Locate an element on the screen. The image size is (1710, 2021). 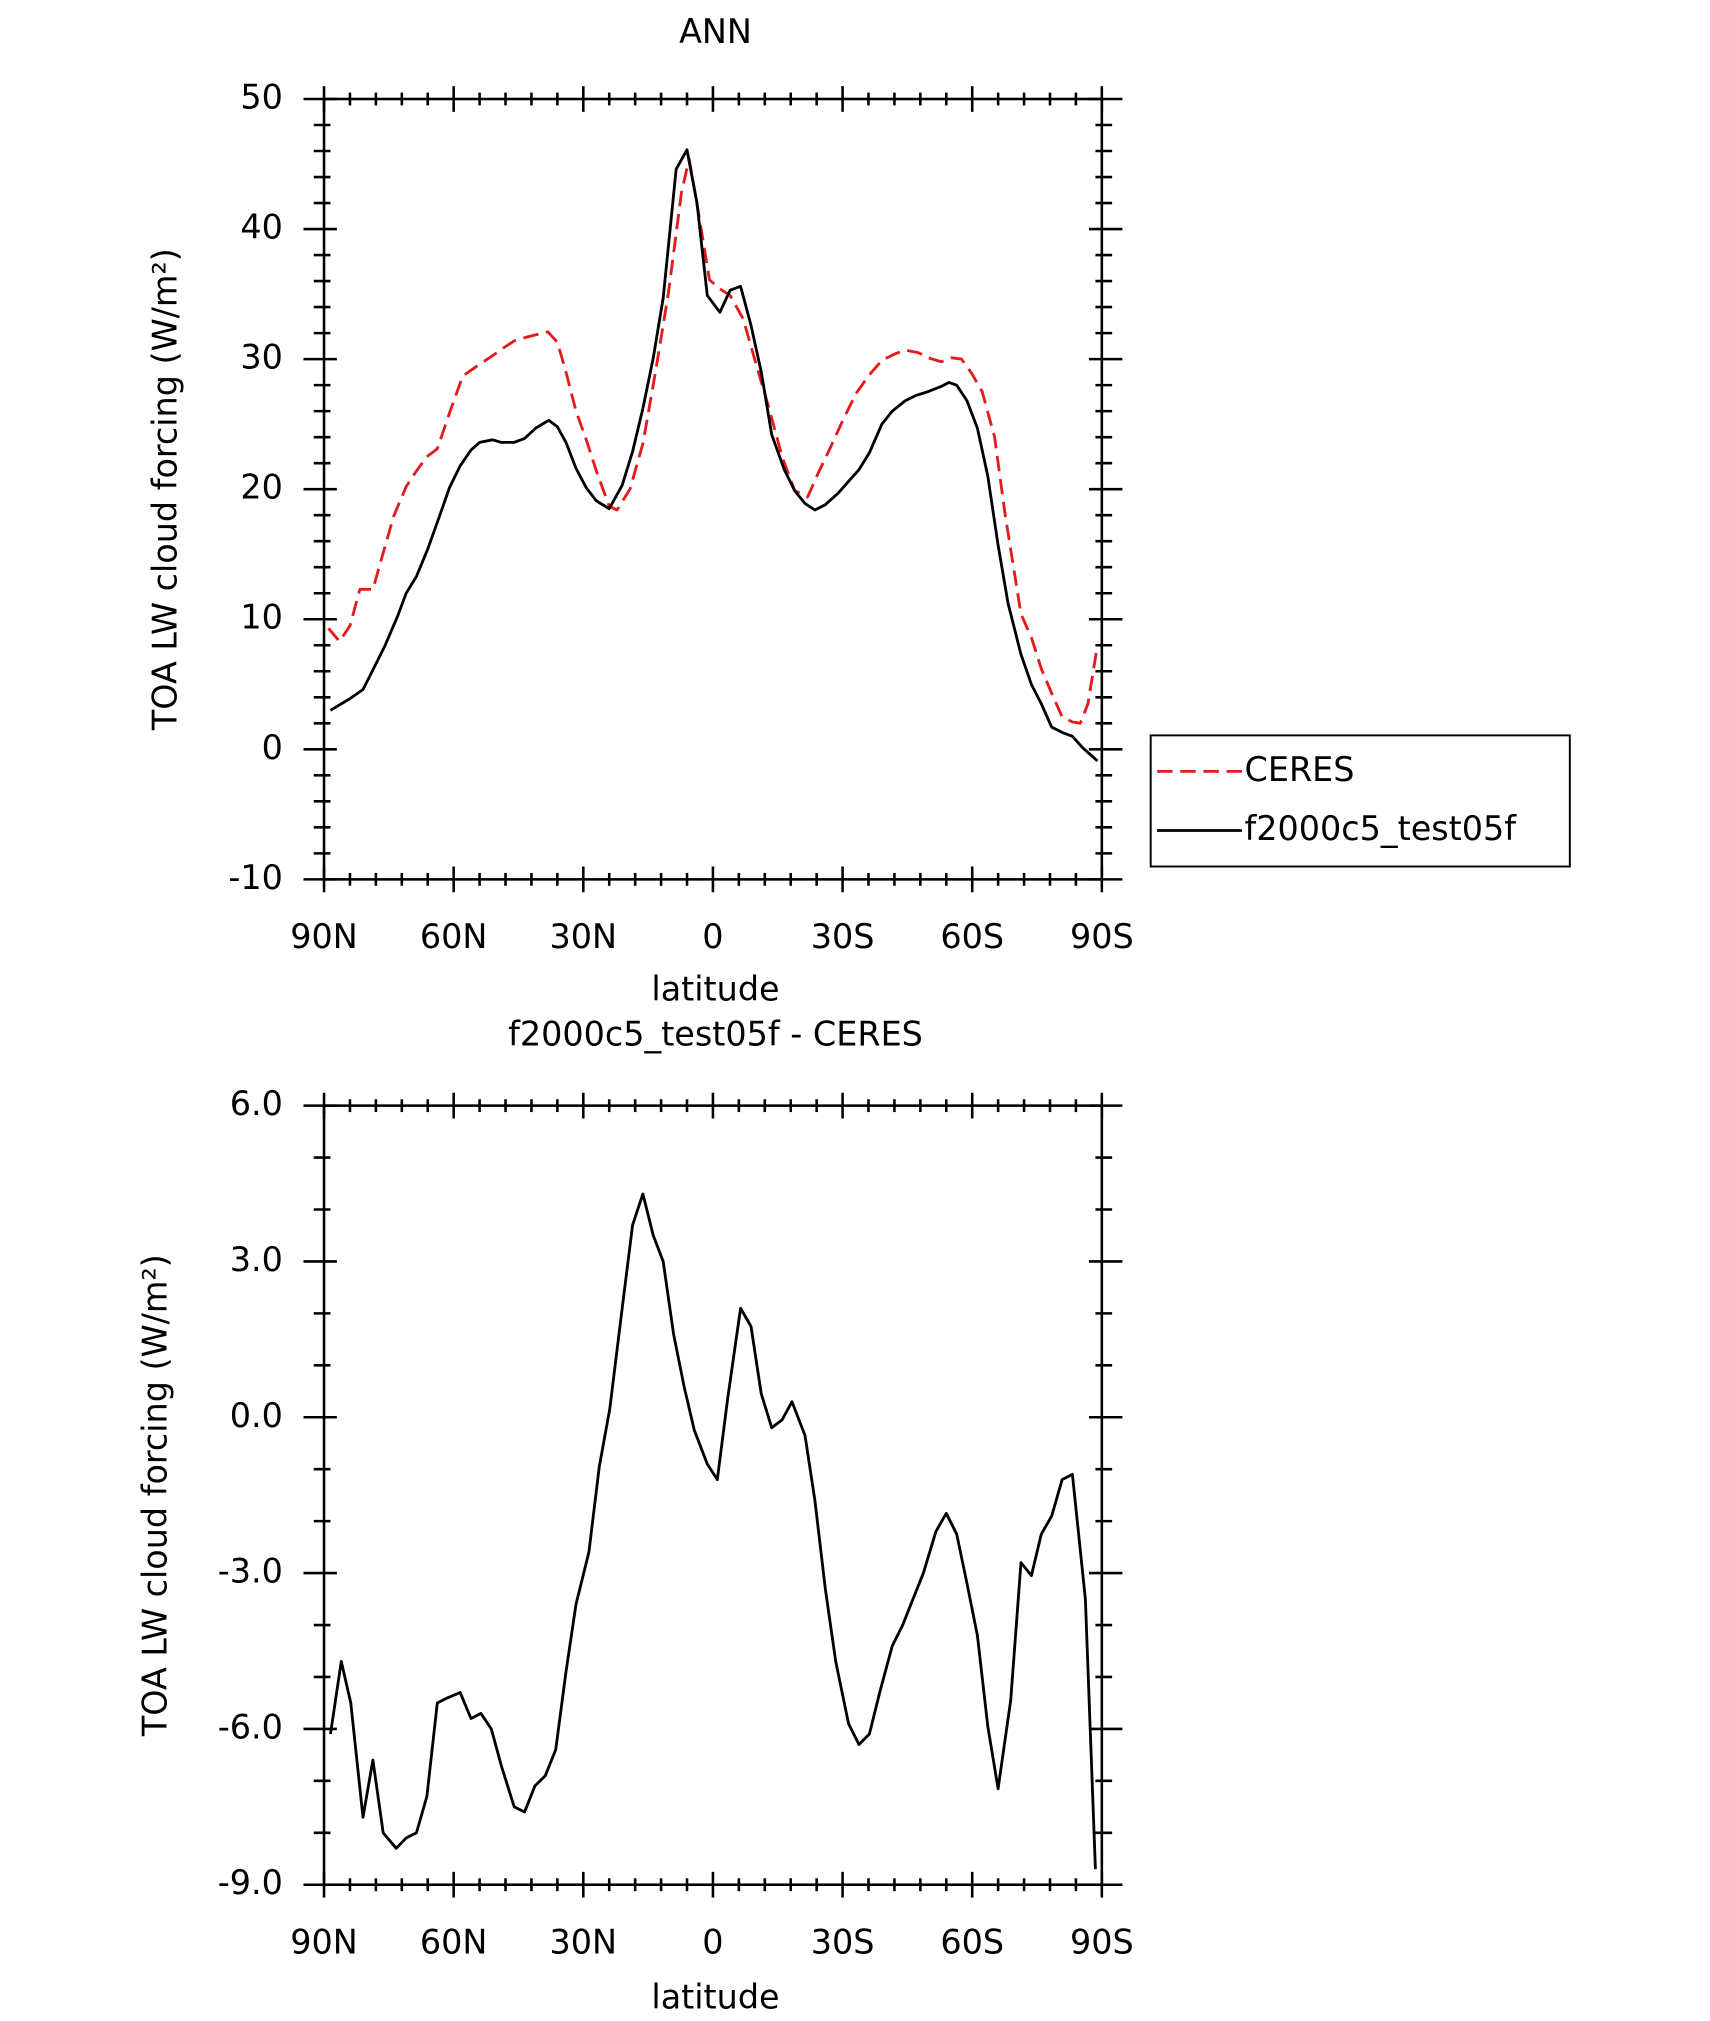
y-tick-label: 40 is located at coordinates (261, 227).